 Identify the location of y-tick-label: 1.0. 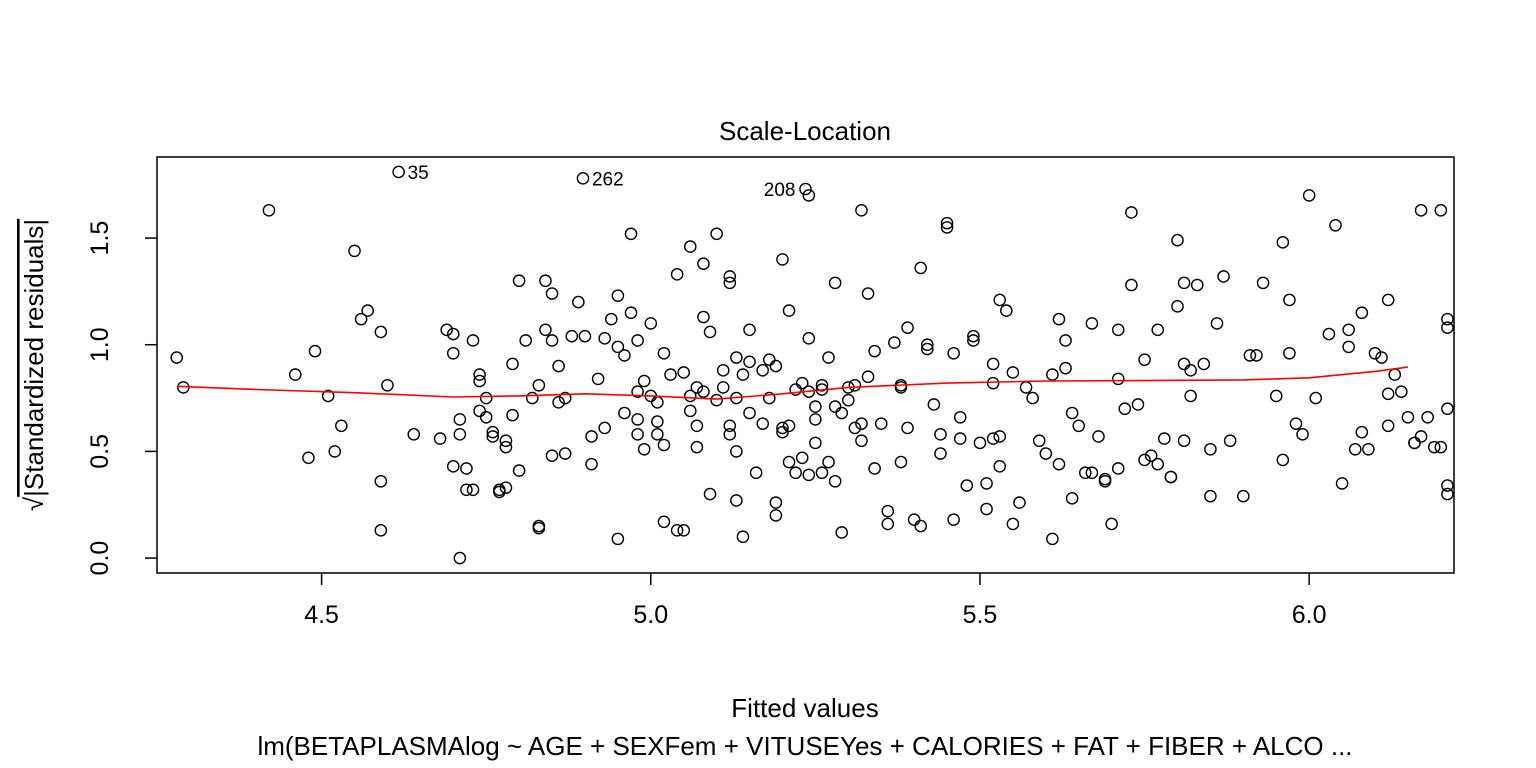
(100, 344).